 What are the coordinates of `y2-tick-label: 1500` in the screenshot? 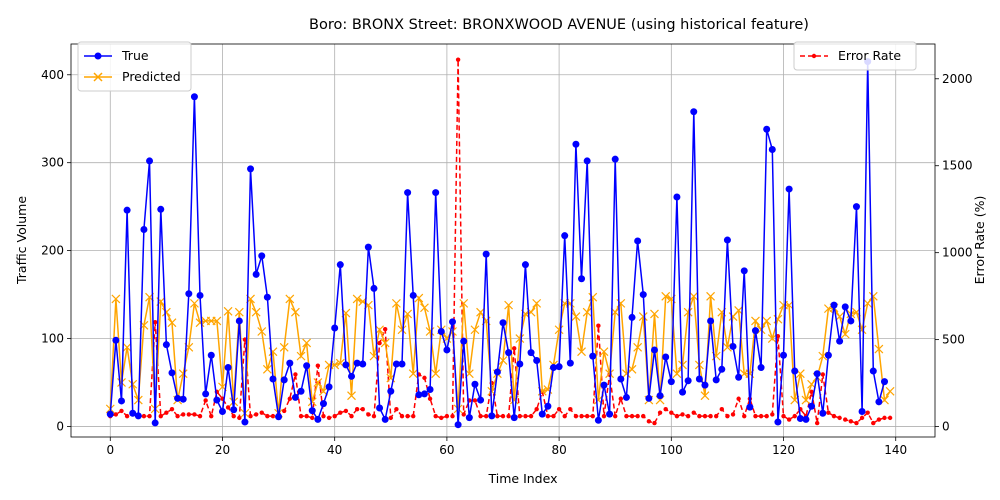 It's located at (957, 166).